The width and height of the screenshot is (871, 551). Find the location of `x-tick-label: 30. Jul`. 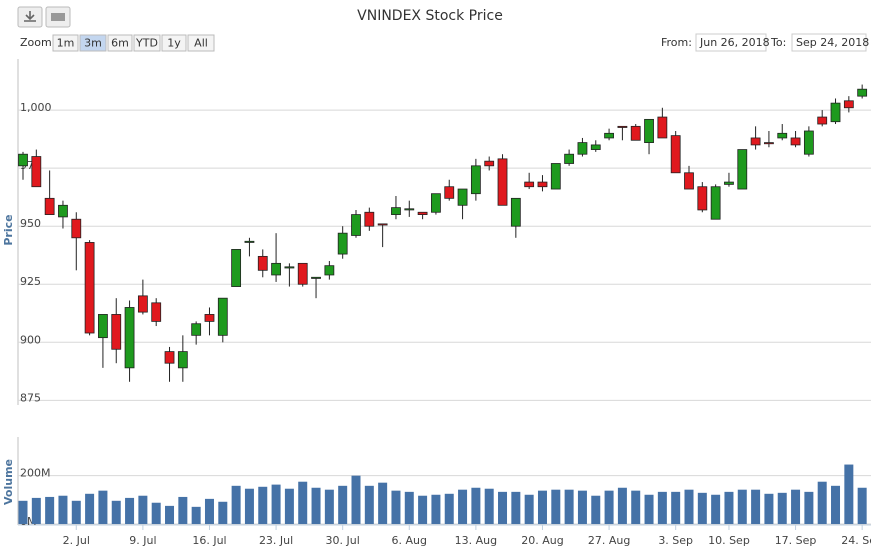

x-tick-label: 30. Jul is located at coordinates (343, 540).